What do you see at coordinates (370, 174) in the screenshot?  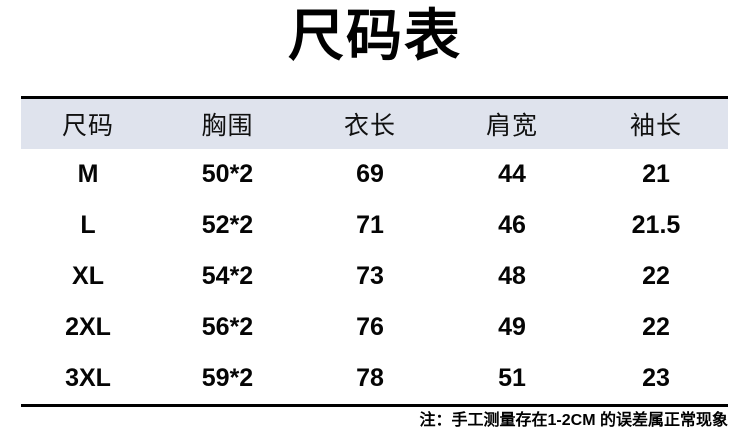 I see `cell-length: 69` at bounding box center [370, 174].